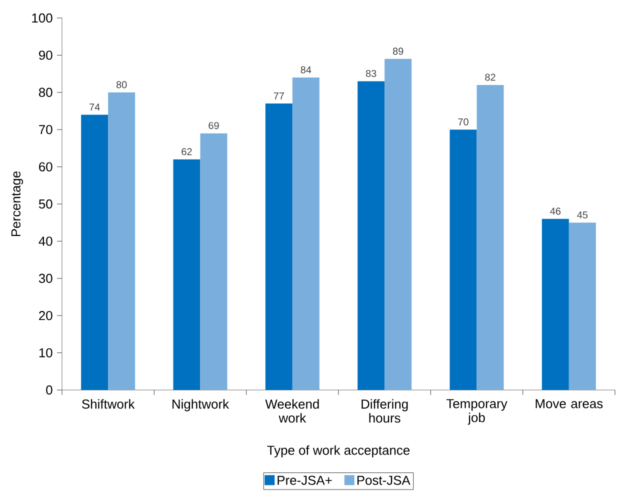 The width and height of the screenshot is (620, 491). Describe the element at coordinates (490, 77) in the screenshot. I see `data-label: 82` at that location.